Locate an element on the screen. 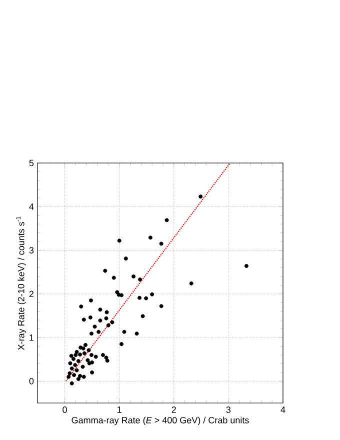 The image size is (340, 440). x-tick-label: 3 is located at coordinates (228, 409).